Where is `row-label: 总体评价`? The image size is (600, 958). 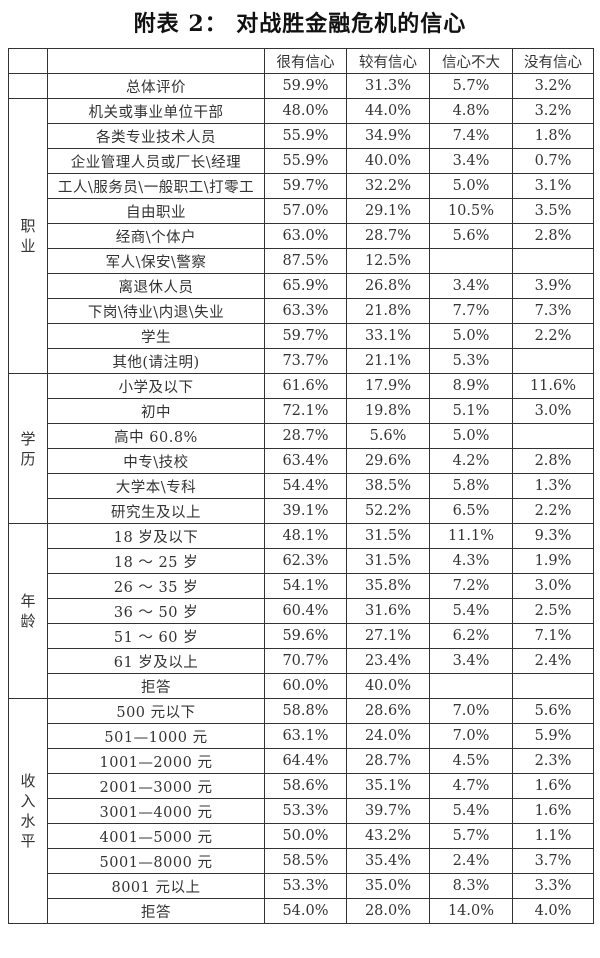 row-label: 总体评价 is located at coordinates (156, 86).